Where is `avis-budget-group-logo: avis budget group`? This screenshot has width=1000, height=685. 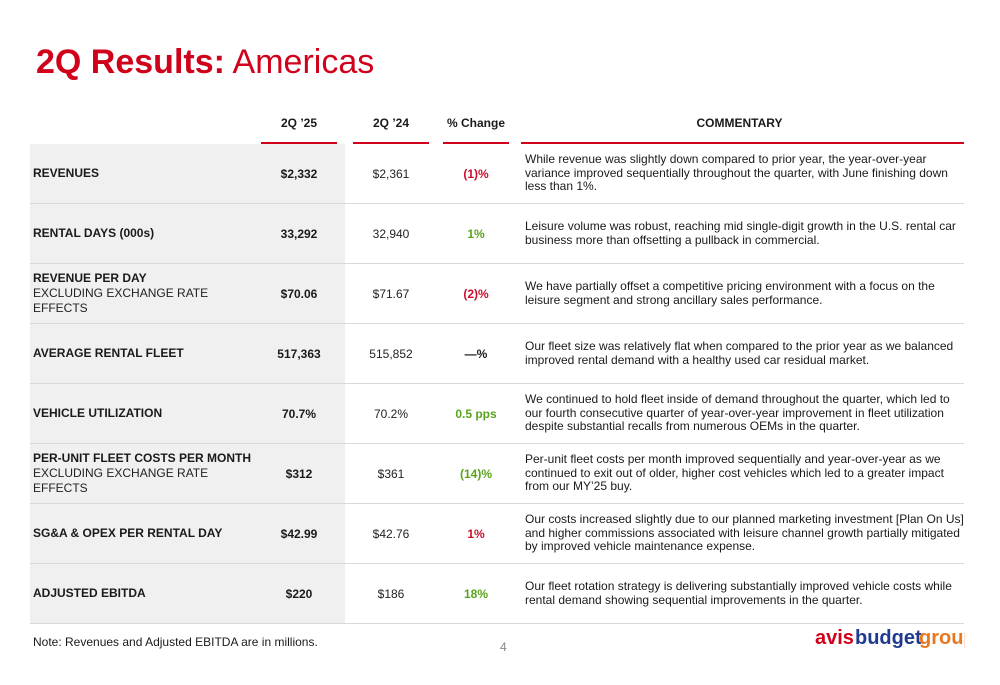 avis-budget-group-logo: avis budget group is located at coordinates (890, 638).